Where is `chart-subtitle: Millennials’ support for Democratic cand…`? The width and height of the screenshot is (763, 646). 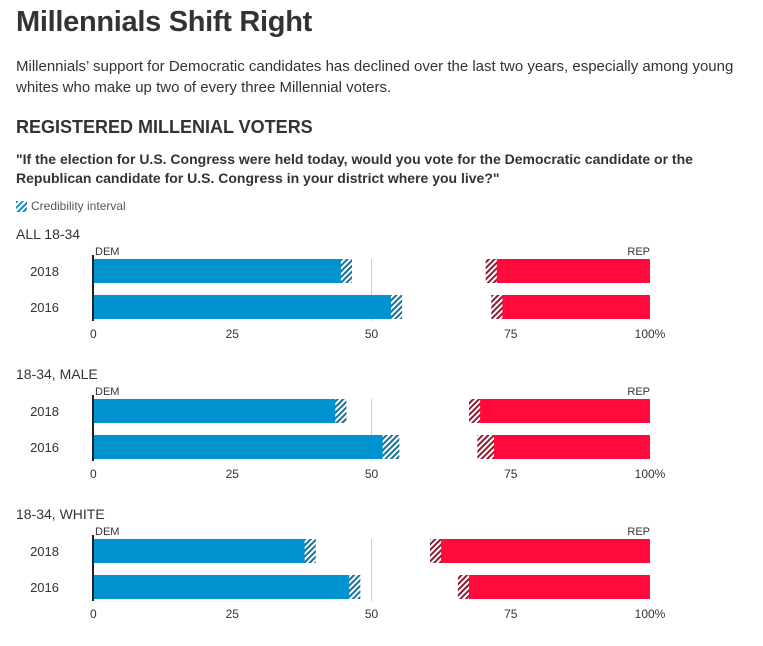
chart-subtitle: Millennials’ support for Democratic cand… is located at coordinates (375, 77).